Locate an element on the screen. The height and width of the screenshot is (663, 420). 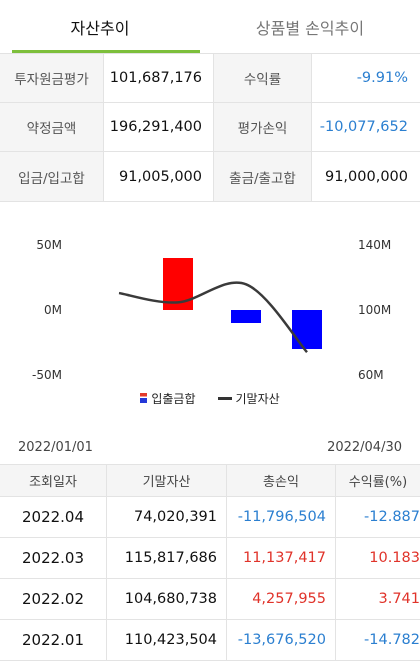
summary-value: 101,687,176 is located at coordinates (159, 78).